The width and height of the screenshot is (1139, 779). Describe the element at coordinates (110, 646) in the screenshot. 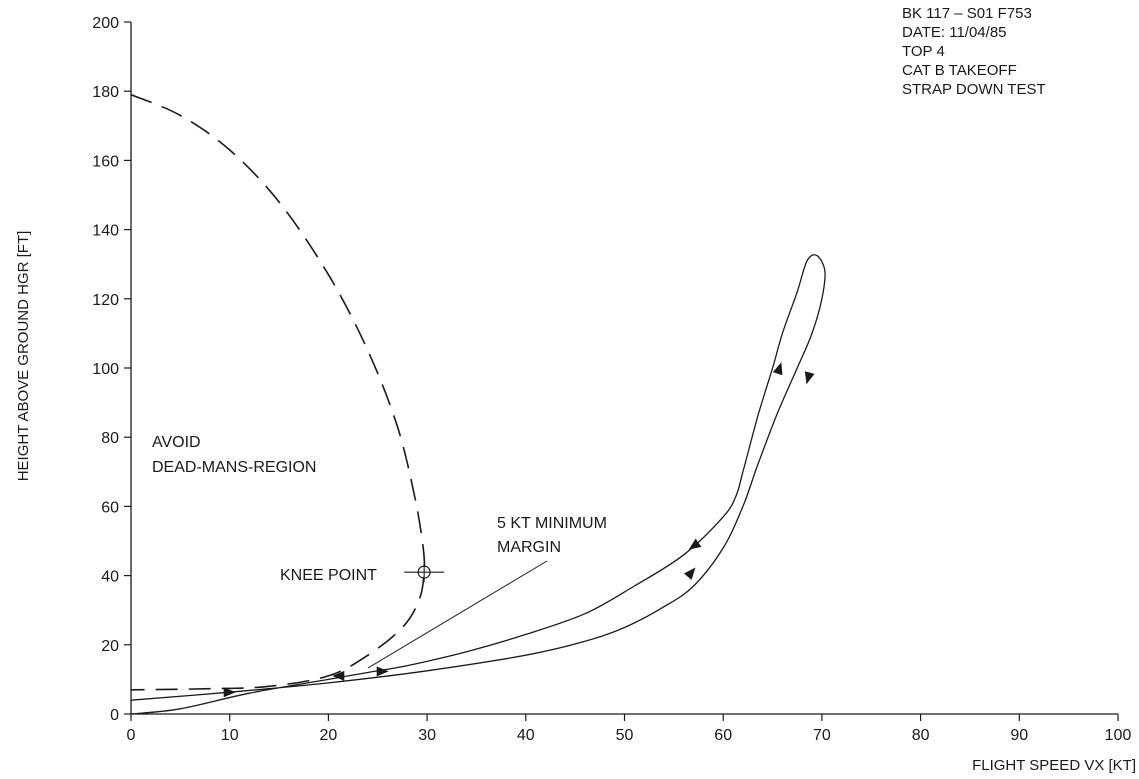

I see `y-tick-label: 20` at that location.